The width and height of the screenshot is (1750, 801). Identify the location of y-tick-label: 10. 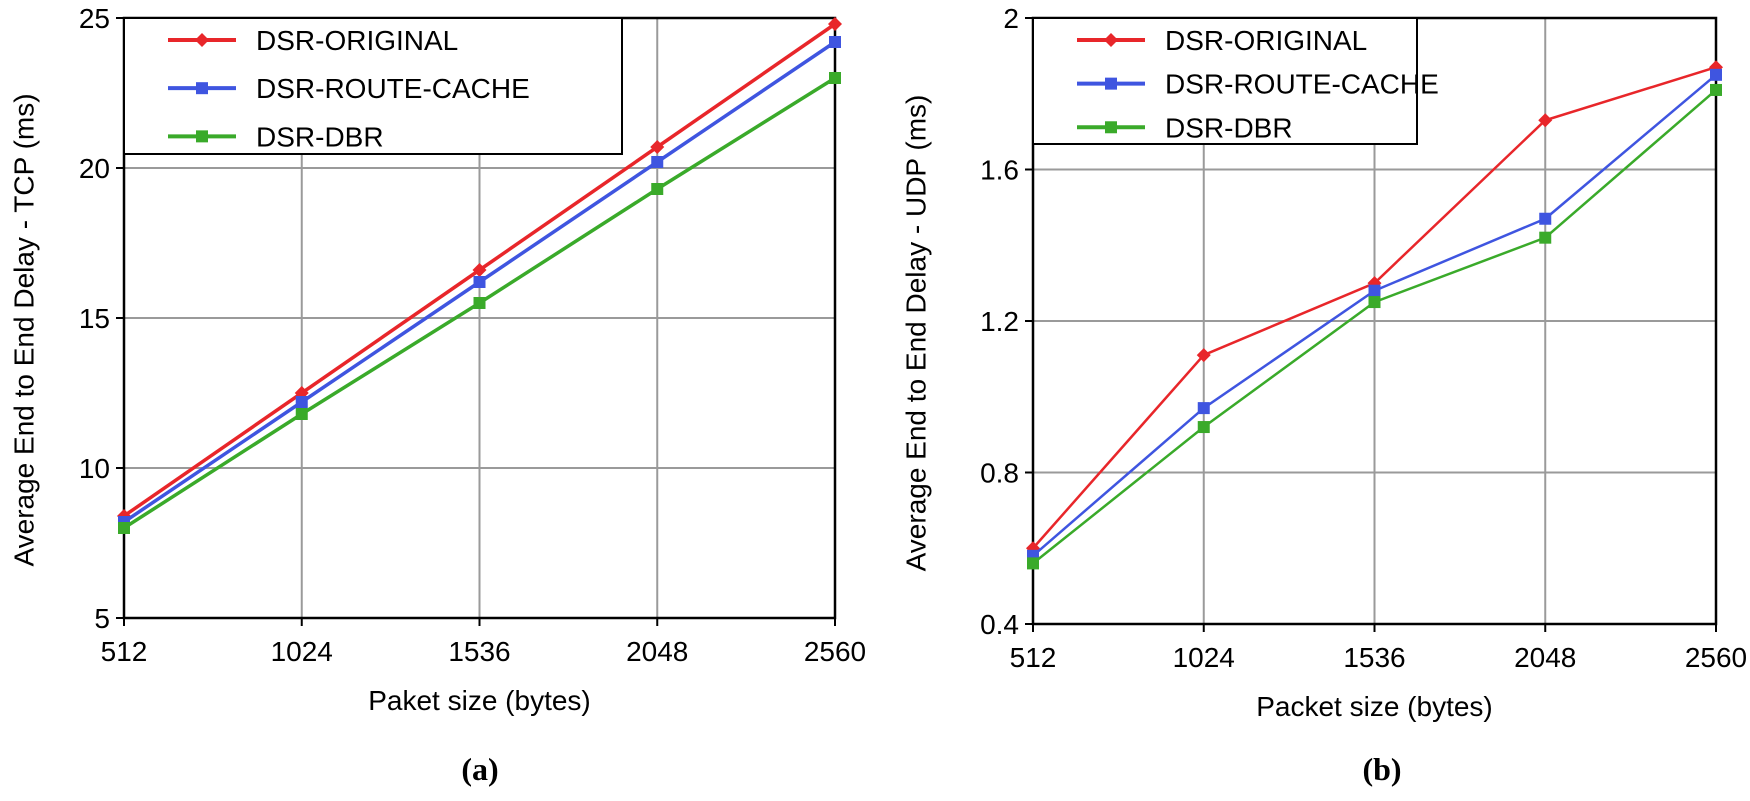
(94, 468).